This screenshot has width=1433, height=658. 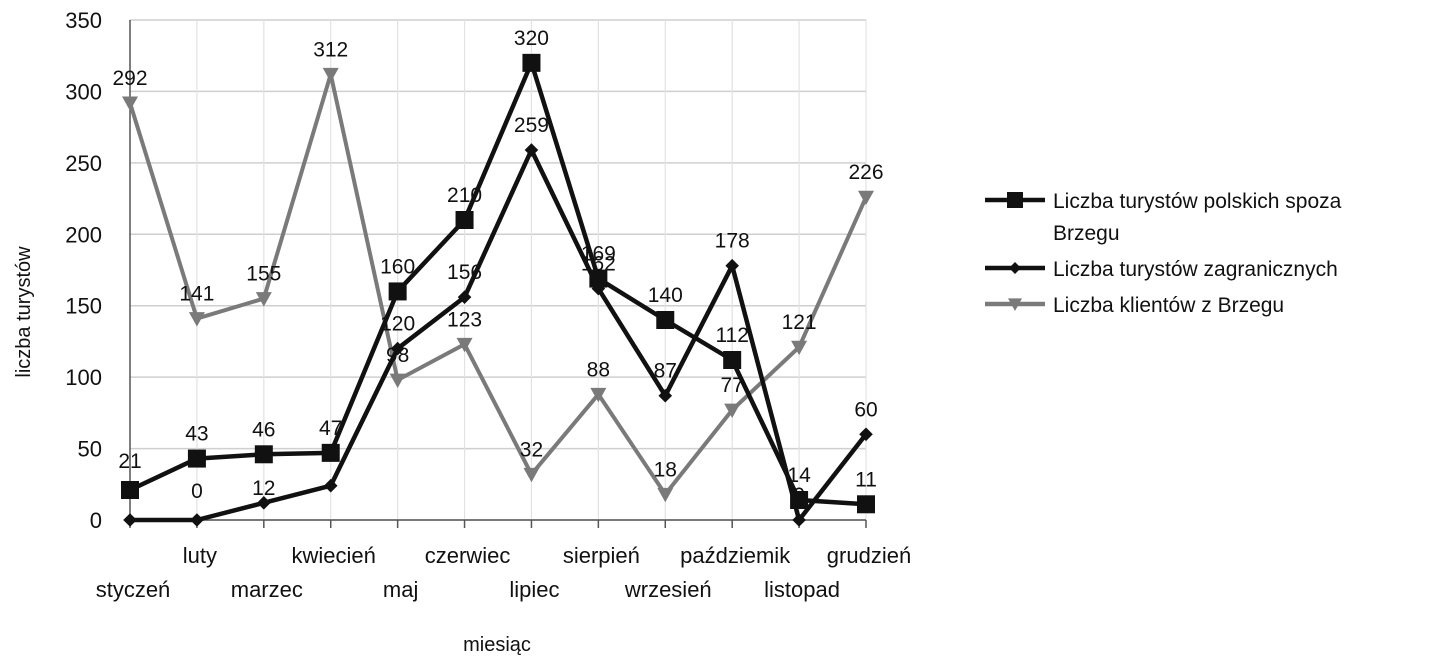 I want to click on x-category-label: czerwiec, so click(x=468, y=555).